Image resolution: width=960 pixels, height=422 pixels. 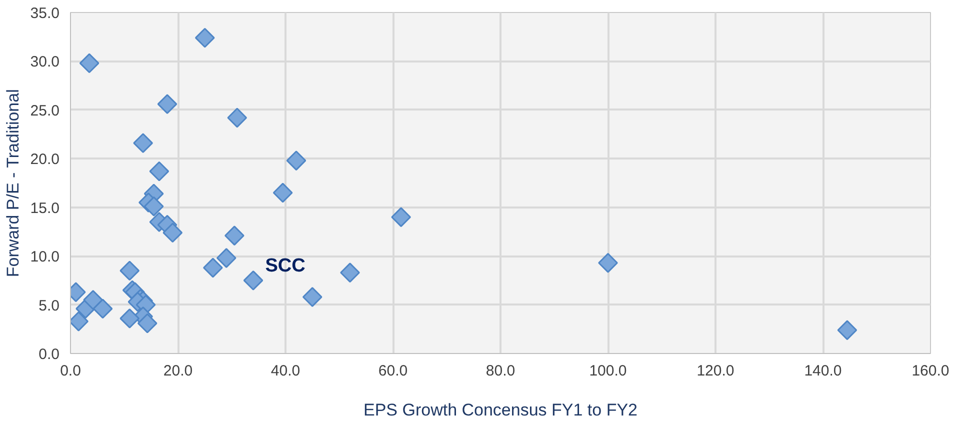 What do you see at coordinates (45, 13) in the screenshot?
I see `y-tick-label: 35.0` at bounding box center [45, 13].